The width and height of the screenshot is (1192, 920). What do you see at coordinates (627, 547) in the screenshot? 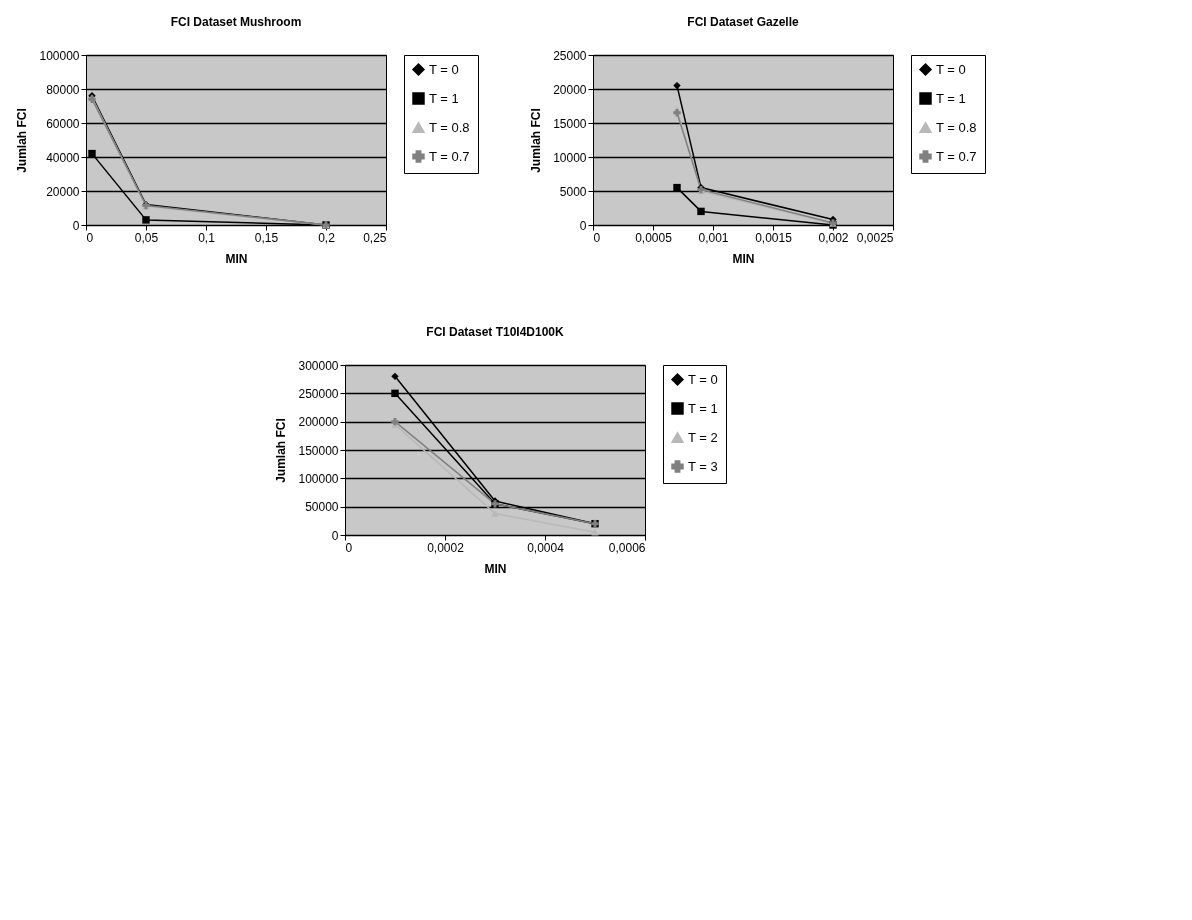
I see `x-tick-label: 0,0006` at bounding box center [627, 547].